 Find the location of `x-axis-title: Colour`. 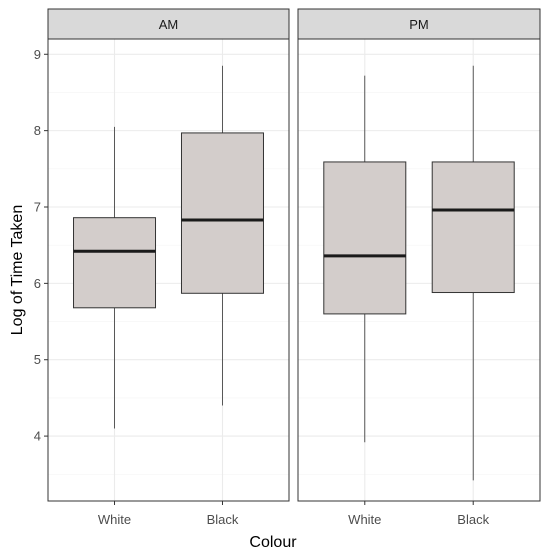

x-axis-title: Colour is located at coordinates (273, 542).